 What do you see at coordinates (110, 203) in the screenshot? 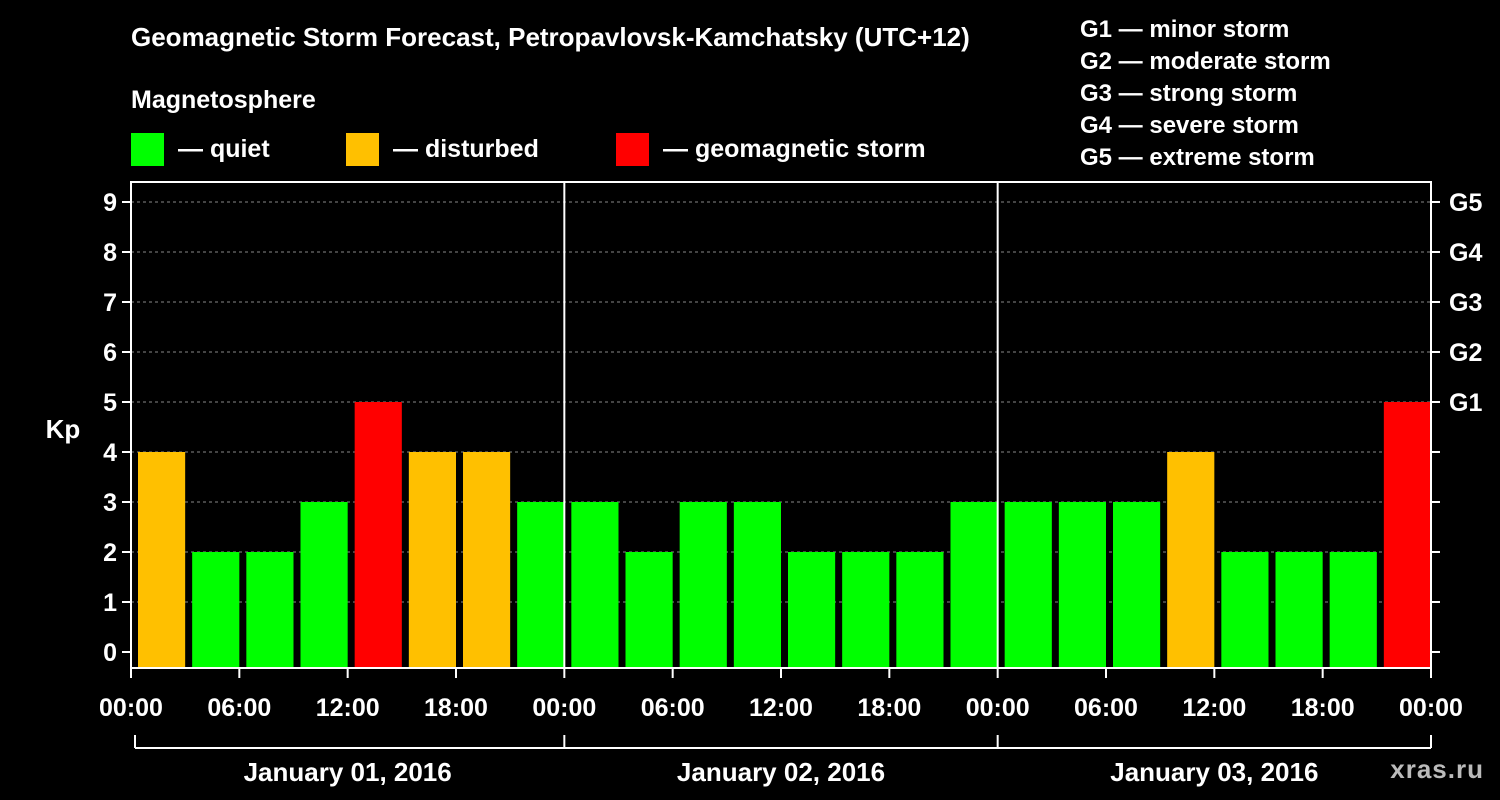
I see `y-tick-label: 9` at bounding box center [110, 203].